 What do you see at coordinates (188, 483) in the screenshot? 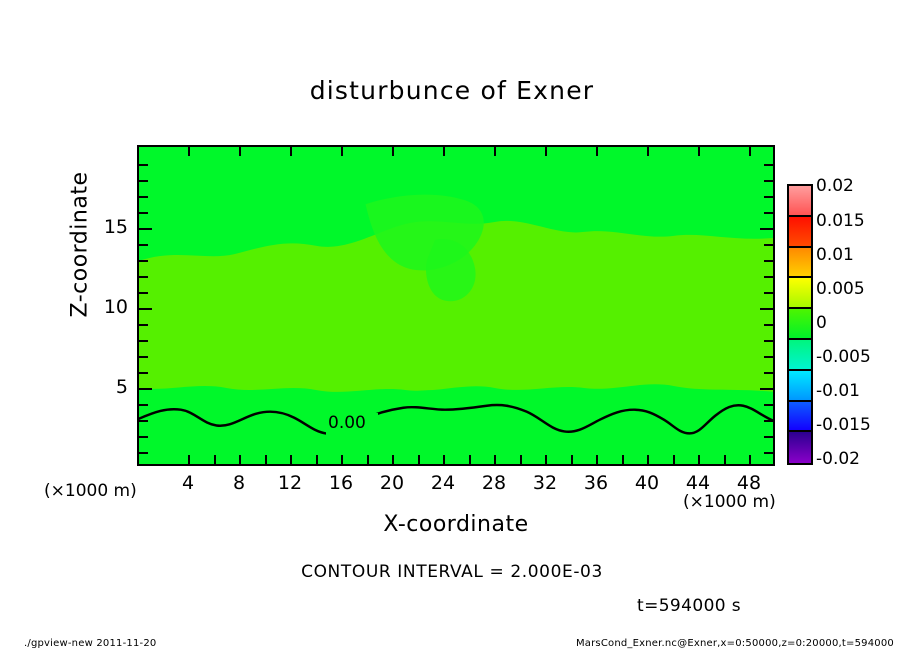
I see `x-tick-label: 4` at bounding box center [188, 483].